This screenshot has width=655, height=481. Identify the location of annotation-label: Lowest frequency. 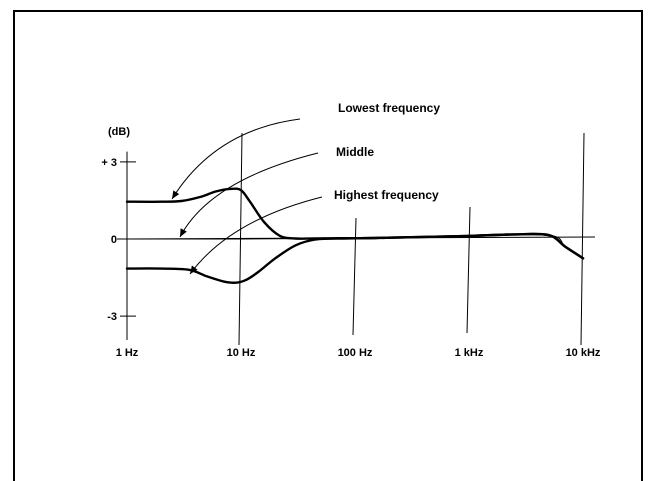
(389, 108).